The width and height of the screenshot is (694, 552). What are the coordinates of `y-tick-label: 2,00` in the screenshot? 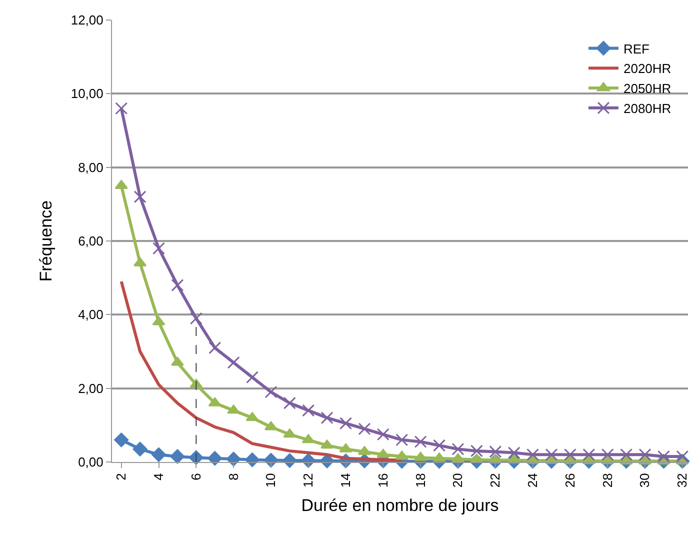 It's located at (91, 388).